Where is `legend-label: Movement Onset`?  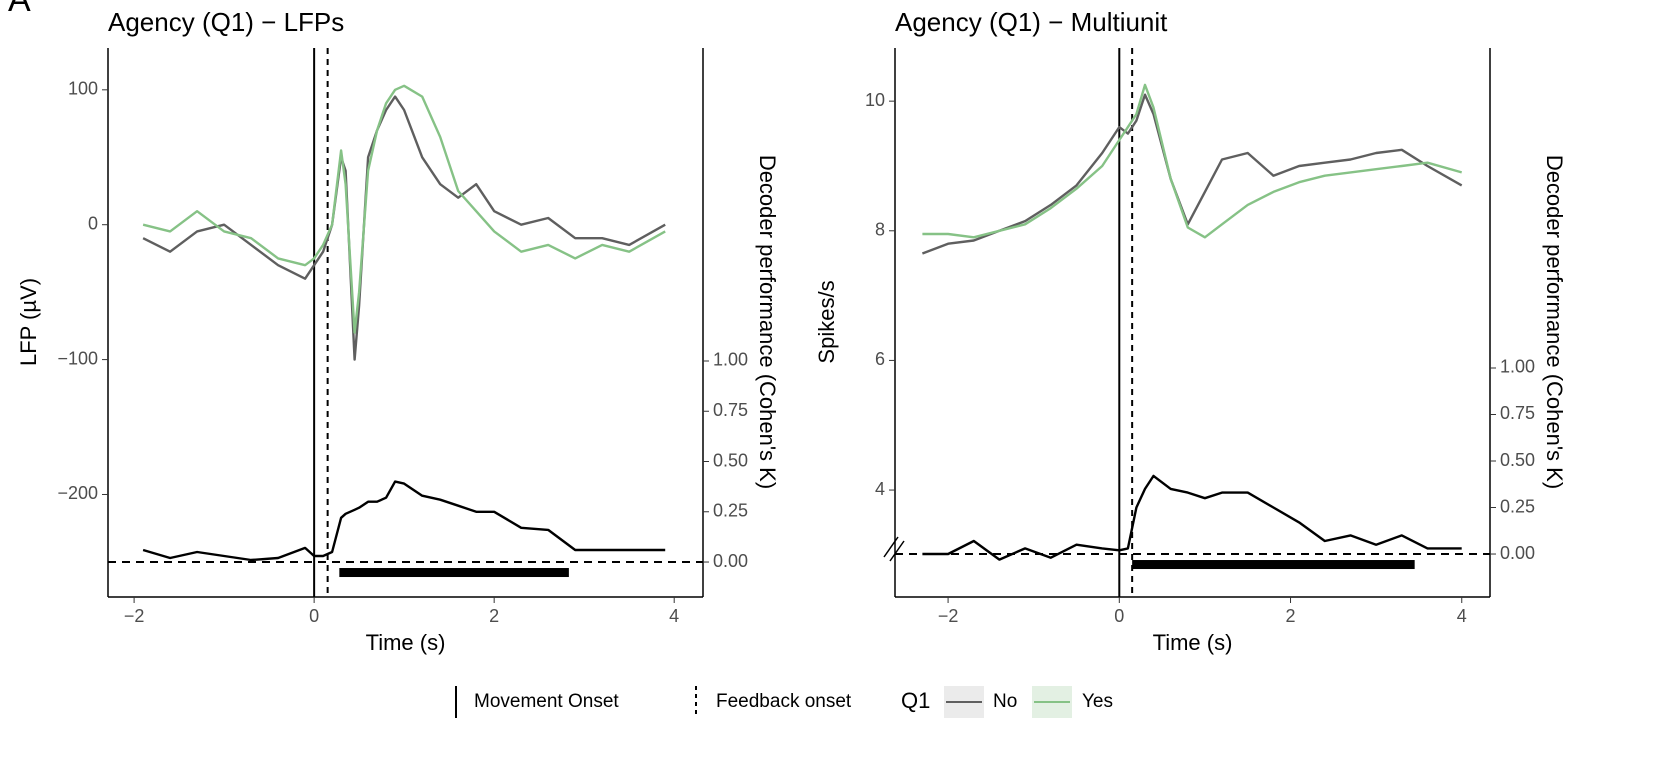
legend-label: Movement Onset is located at coordinates (546, 701).